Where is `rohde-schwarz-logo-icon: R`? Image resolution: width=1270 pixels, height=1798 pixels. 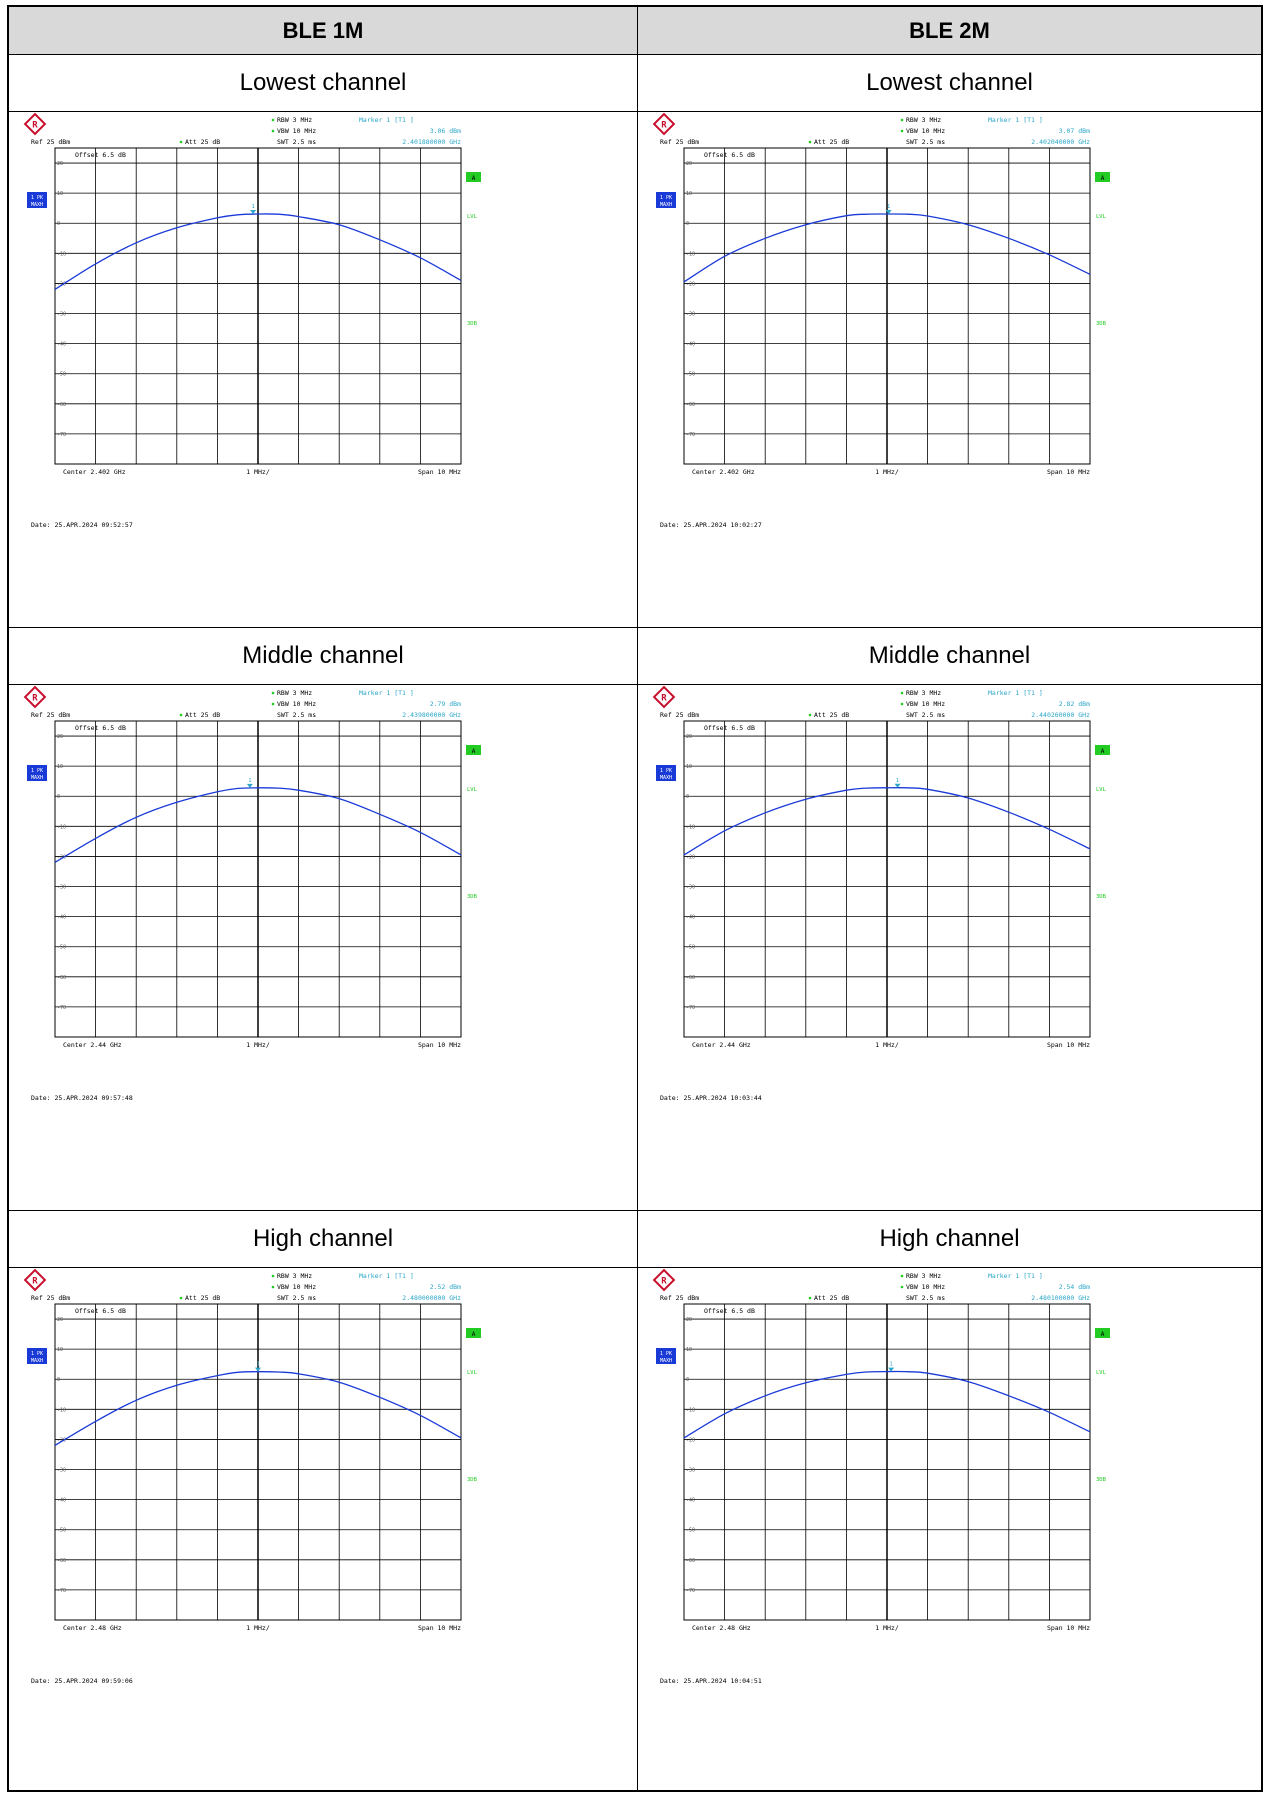 rohde-schwarz-logo-icon: R is located at coordinates (664, 1280).